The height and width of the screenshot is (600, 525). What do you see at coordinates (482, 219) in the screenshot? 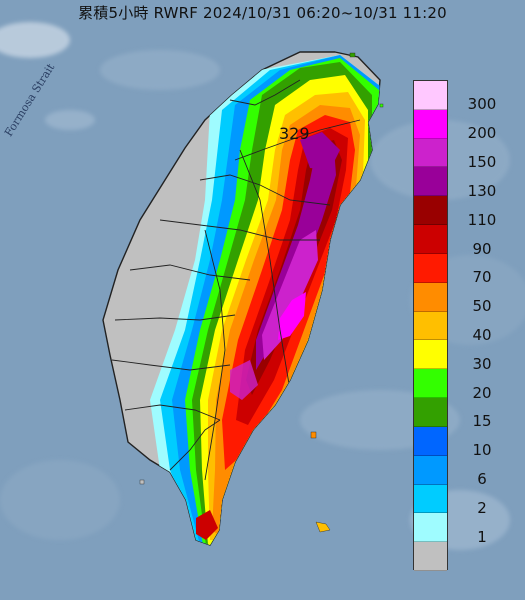
I see `legend-label: 110` at bounding box center [482, 219].